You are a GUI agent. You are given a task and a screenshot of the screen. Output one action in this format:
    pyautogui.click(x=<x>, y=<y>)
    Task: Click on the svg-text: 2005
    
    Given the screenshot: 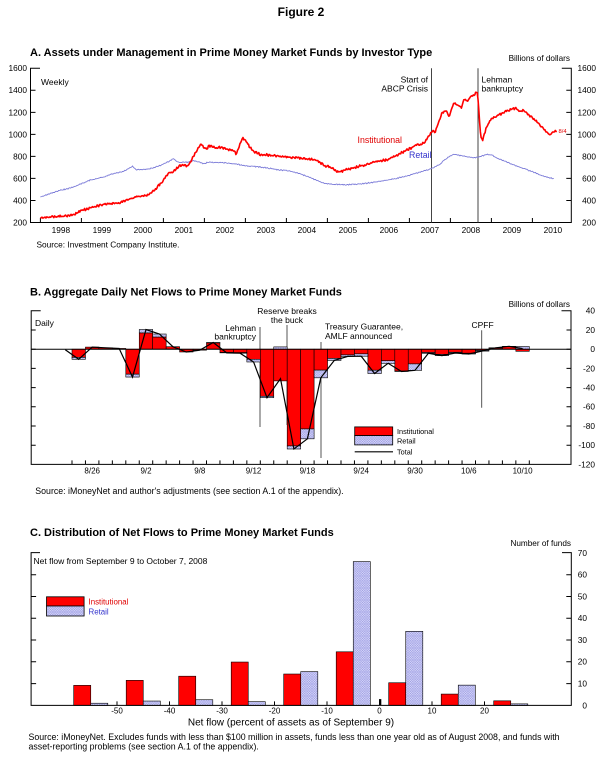 What is the action you would take?
    pyautogui.click(x=348, y=230)
    